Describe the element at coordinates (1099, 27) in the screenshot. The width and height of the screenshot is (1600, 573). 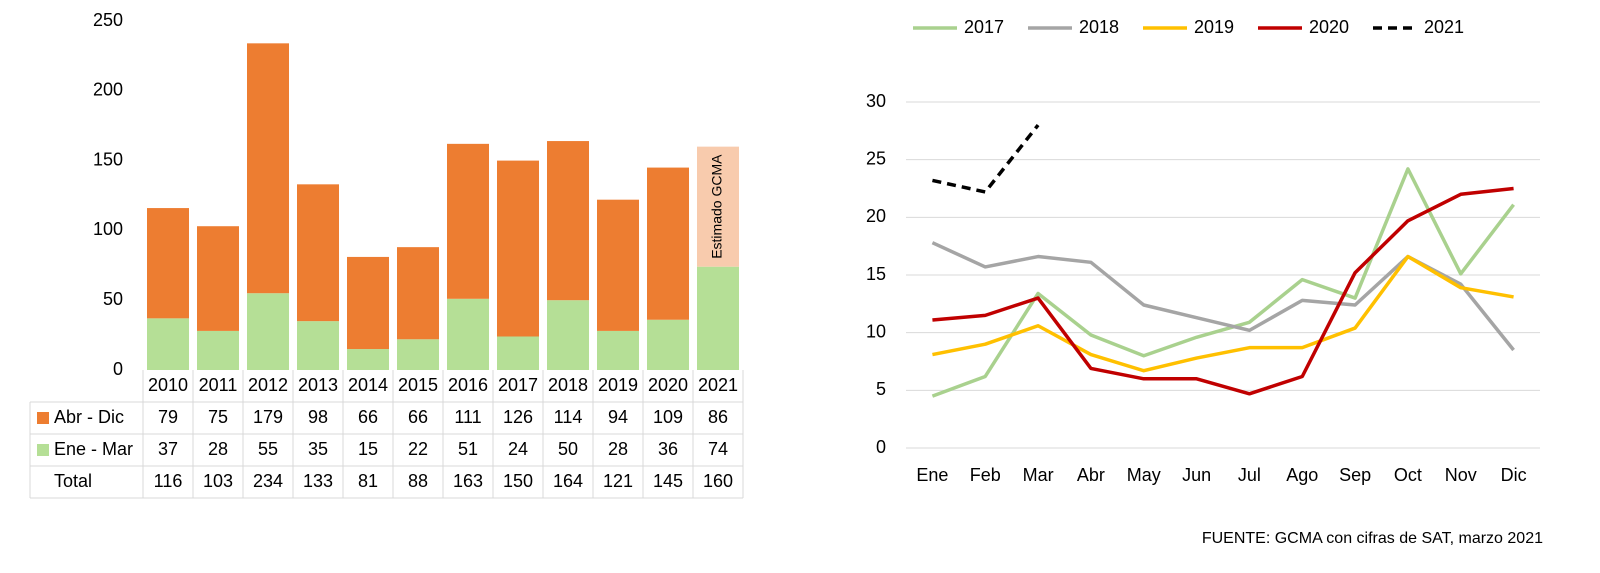
I see `legend-label: 2018` at that location.